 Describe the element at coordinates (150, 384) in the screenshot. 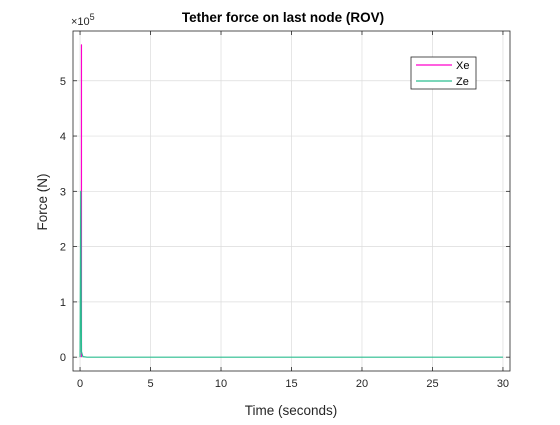

I see `x-tick-label: 5` at that location.